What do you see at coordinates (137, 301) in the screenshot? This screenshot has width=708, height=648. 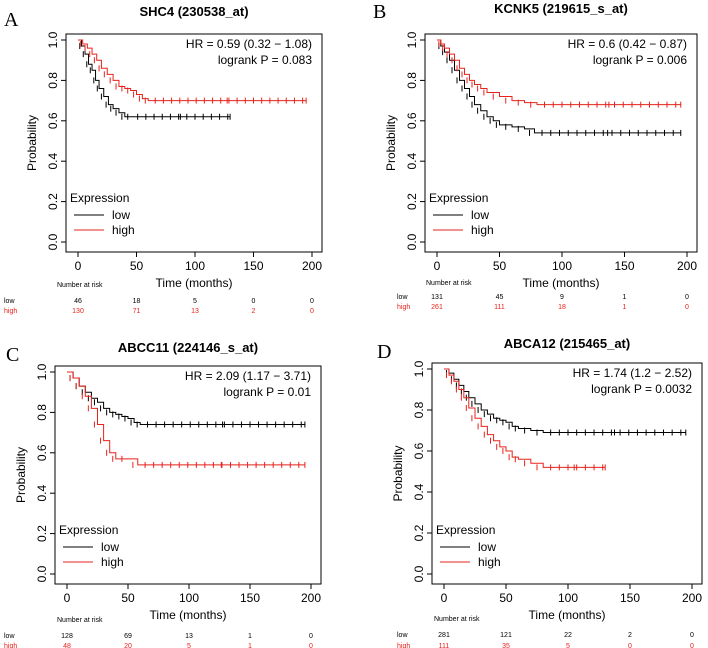 I see `risk-count-low: 18` at bounding box center [137, 301].